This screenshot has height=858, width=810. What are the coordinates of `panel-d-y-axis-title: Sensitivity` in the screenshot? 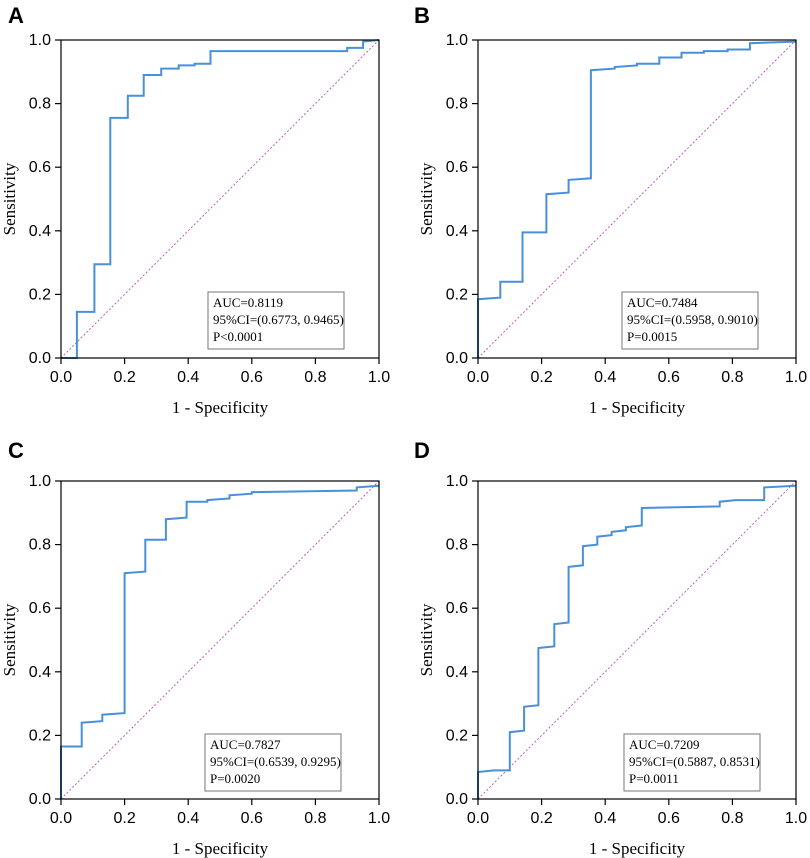 It's located at (426, 639).